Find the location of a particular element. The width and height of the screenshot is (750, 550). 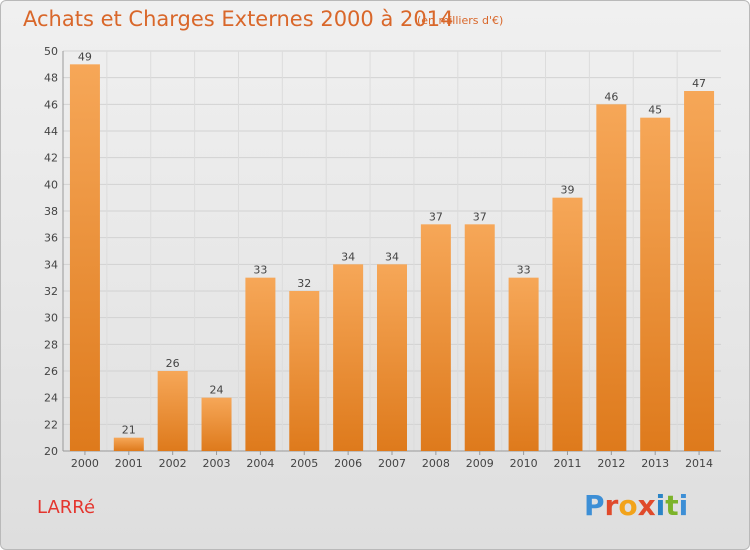

bar-2008 is located at coordinates (435, 337).